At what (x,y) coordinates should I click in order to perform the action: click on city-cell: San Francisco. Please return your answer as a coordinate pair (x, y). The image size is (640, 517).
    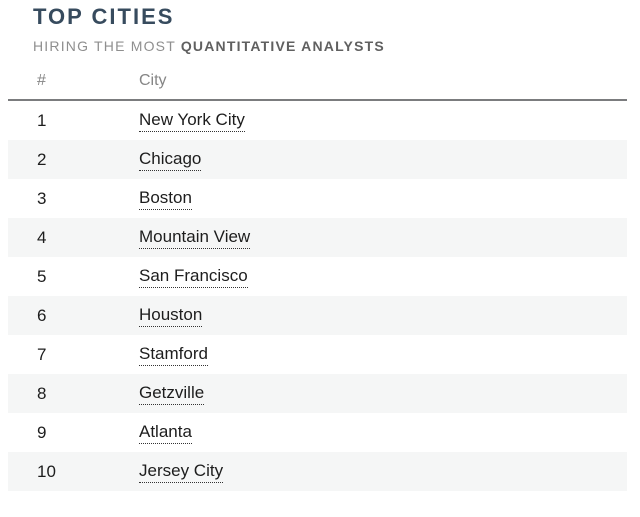
    Looking at the image, I should click on (383, 277).